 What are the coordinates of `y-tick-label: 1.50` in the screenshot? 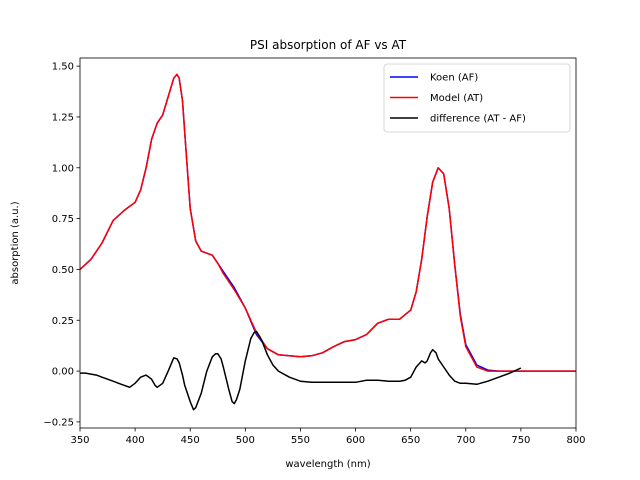 It's located at (63, 67).